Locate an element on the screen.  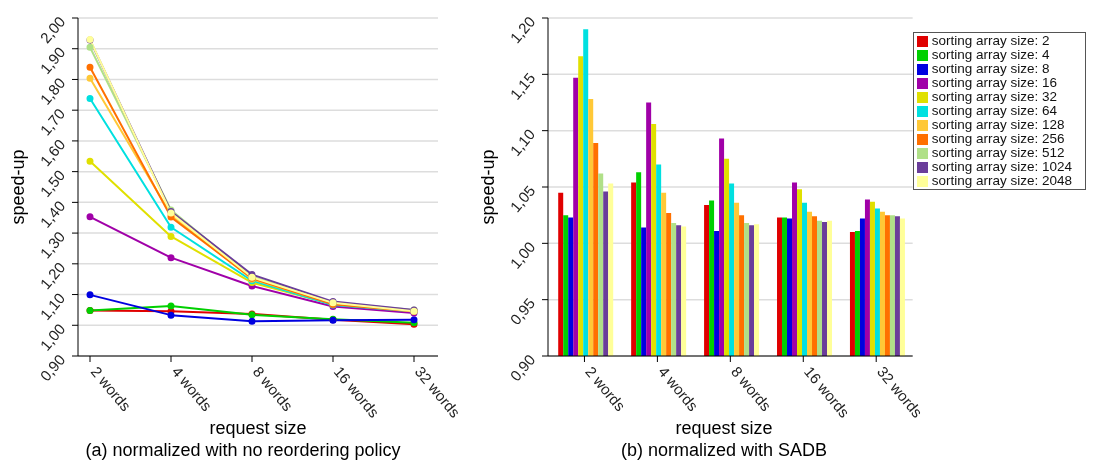
legend-label: sorting array size: 16 is located at coordinates (994, 82).